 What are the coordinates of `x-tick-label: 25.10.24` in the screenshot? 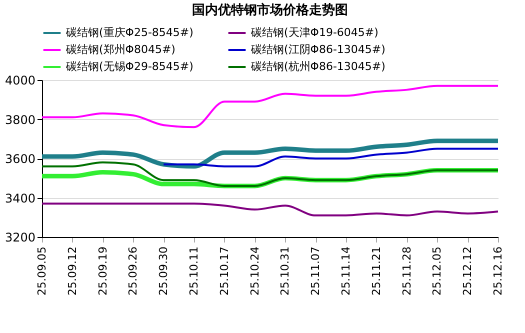 It's located at (255, 271).